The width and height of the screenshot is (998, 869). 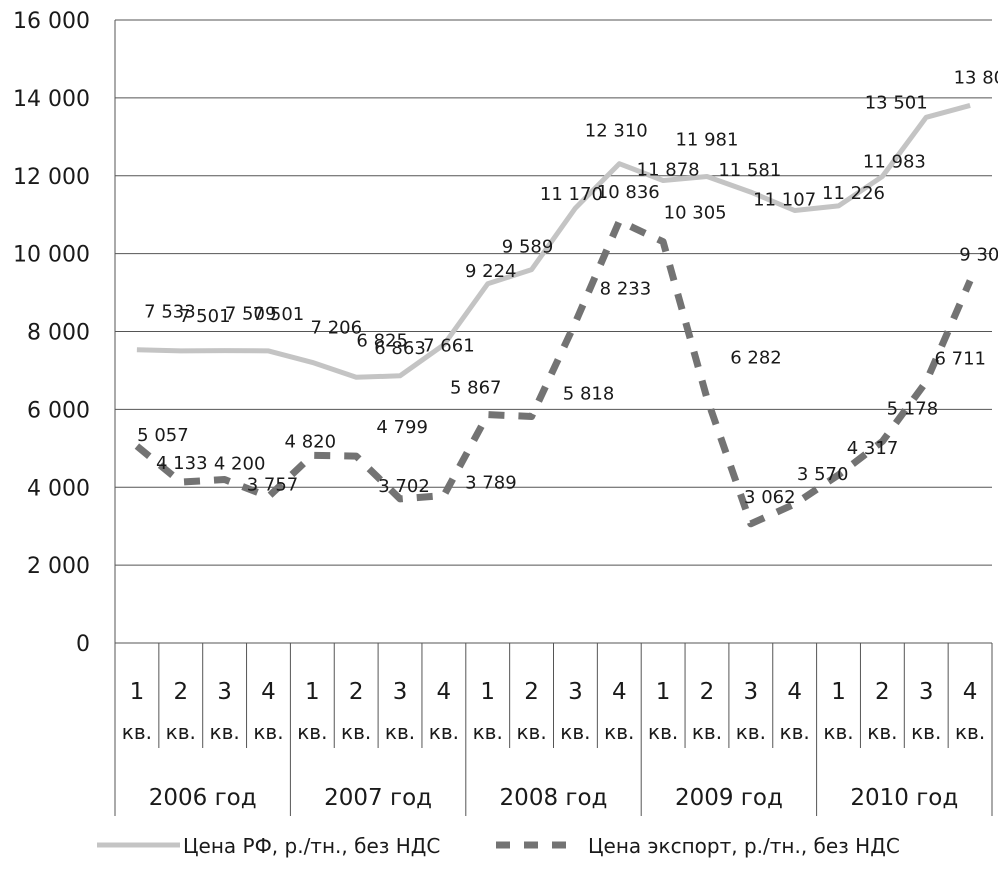 I want to click on data-label: 11 878, so click(x=668, y=170).